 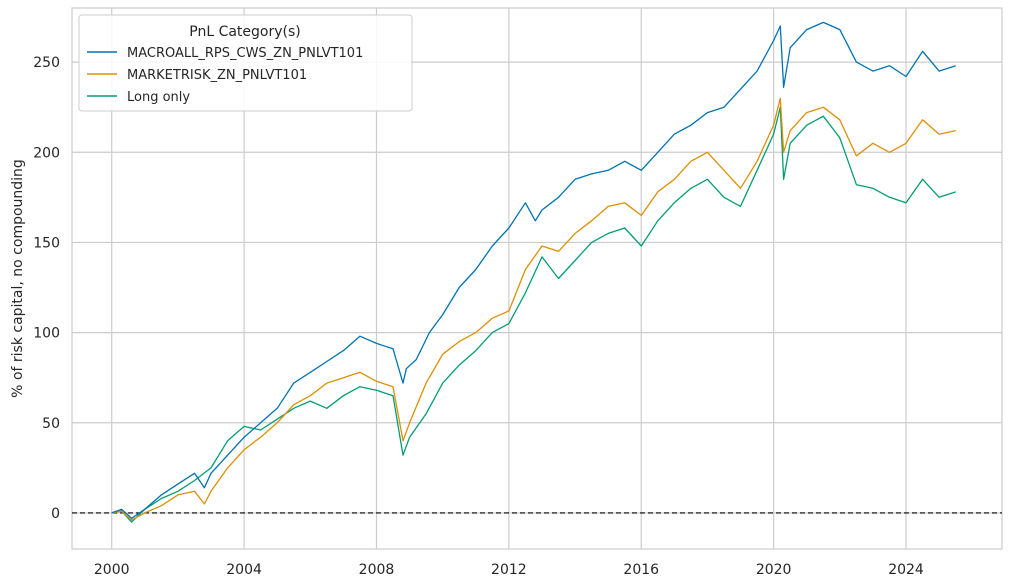 I want to click on x-axis-ticks: 2000 2004 2008 2012 2016 2020 2024, so click(x=509, y=570).